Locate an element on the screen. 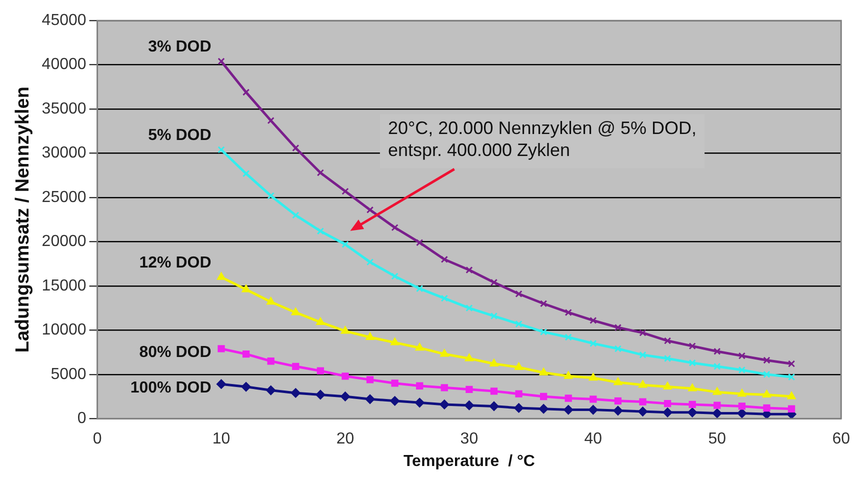  x-tick-label: 10 is located at coordinates (221, 439).